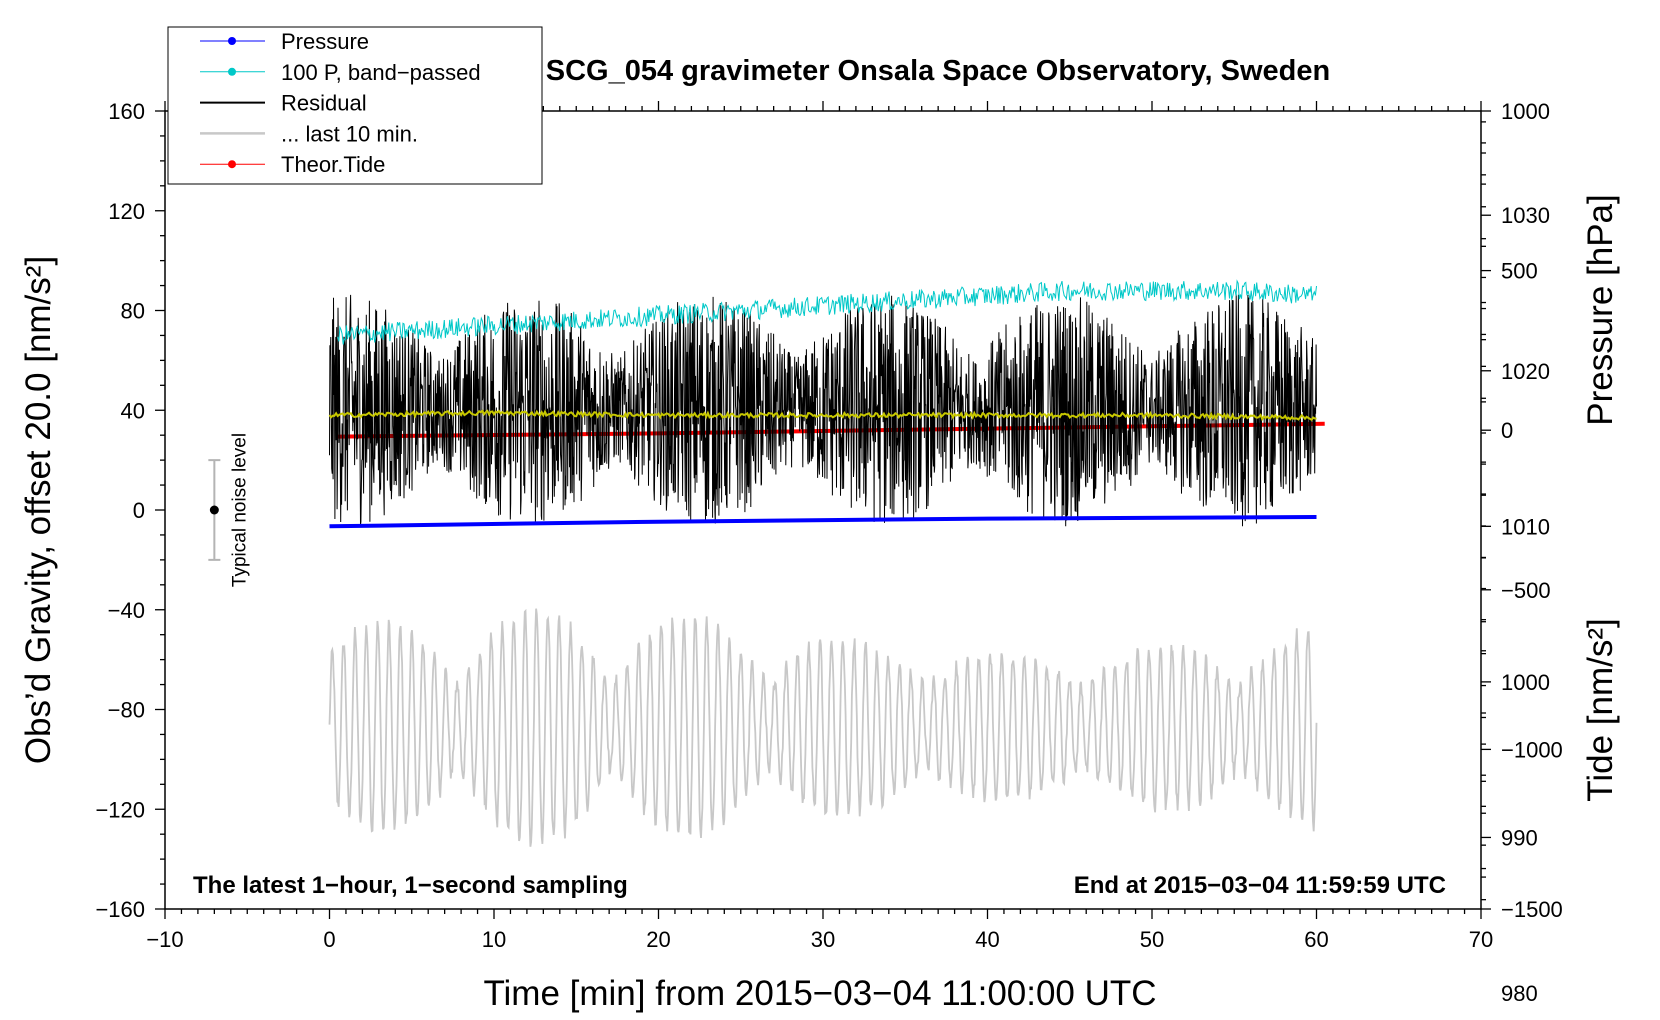 The width and height of the screenshot is (1660, 1020). Describe the element at coordinates (126, 211) in the screenshot. I see `y-tick-label: 120` at that location.